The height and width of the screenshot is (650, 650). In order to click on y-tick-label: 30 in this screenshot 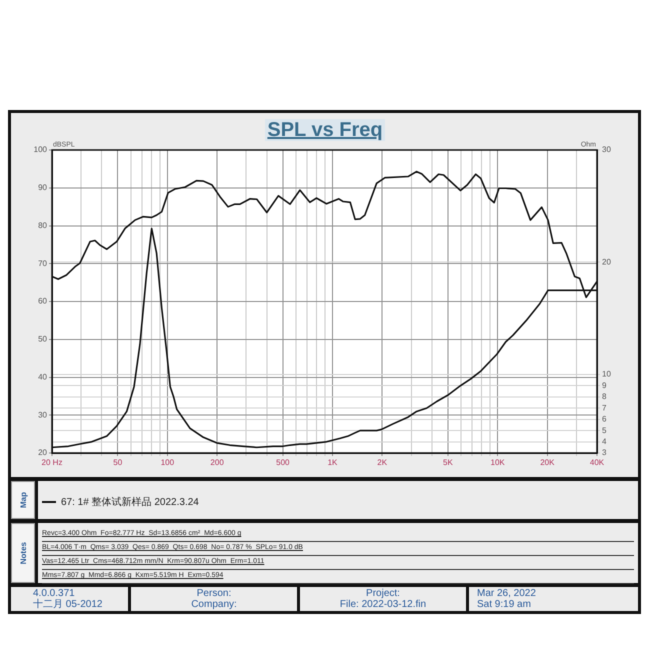, I will do `click(43, 415)`.